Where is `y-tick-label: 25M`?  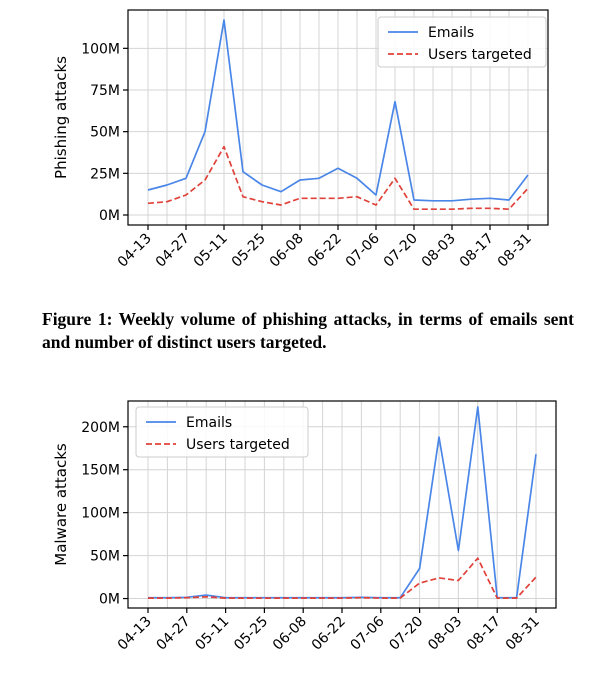 y-tick-label: 25M is located at coordinates (105, 174).